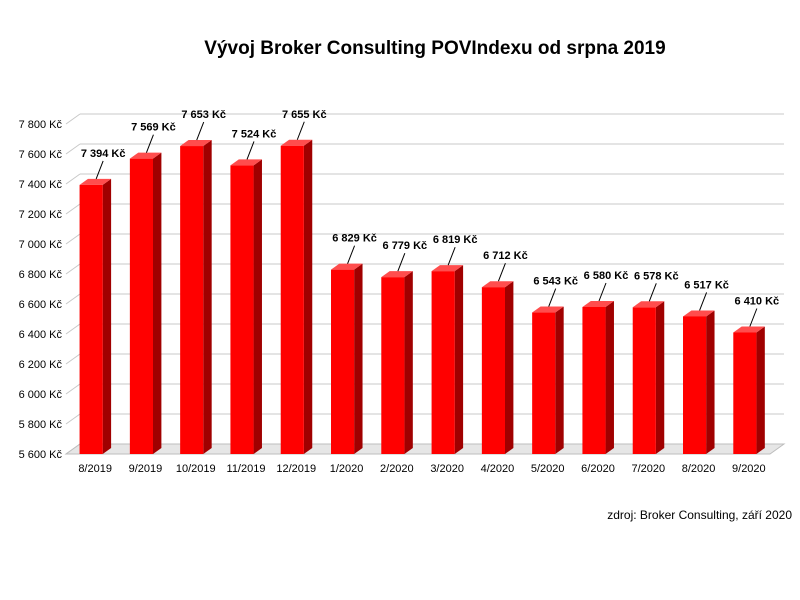 This screenshot has height=600, width=800. I want to click on y-tick-label: 7 000 Kč, so click(41, 245).